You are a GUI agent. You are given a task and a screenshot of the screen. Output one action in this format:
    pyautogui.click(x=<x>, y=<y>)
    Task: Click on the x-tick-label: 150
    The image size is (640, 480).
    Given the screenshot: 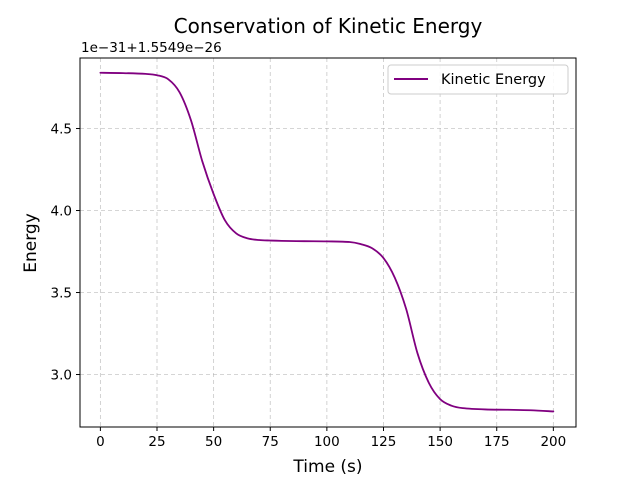 What is the action you would take?
    pyautogui.click(x=440, y=442)
    